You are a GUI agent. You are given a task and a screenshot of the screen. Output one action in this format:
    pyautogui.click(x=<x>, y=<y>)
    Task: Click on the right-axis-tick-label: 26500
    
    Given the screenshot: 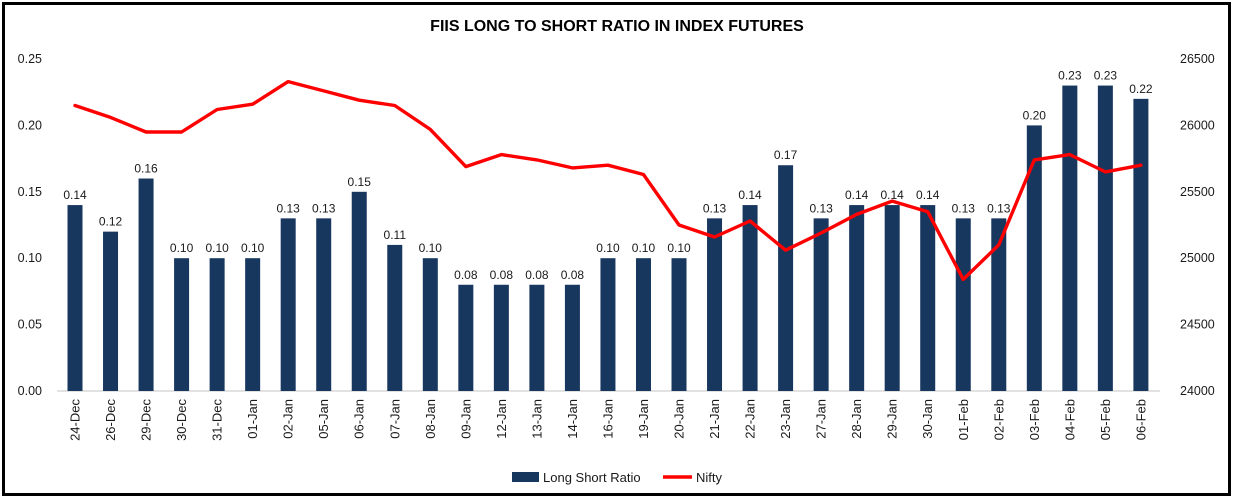 What is the action you would take?
    pyautogui.click(x=1197, y=59)
    